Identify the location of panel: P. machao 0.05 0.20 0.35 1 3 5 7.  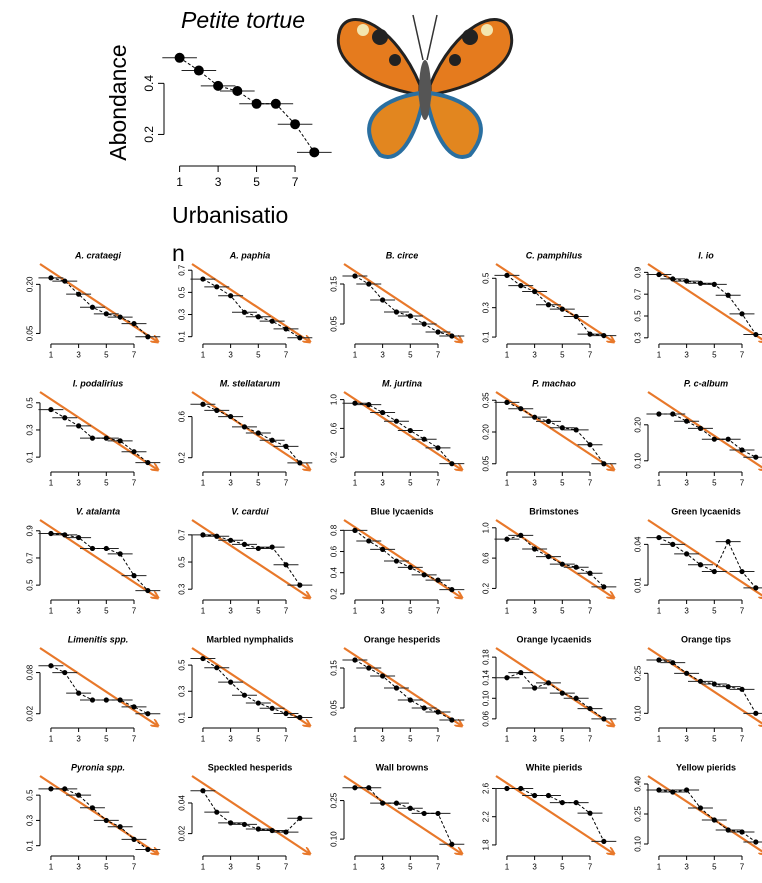
(549, 432).